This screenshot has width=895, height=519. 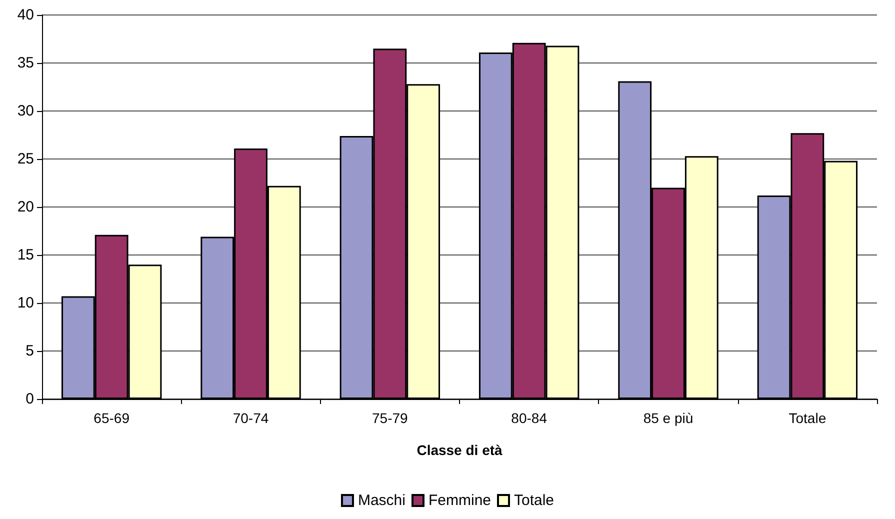 What do you see at coordinates (382, 500) in the screenshot?
I see `legend-label: Maschi` at bounding box center [382, 500].